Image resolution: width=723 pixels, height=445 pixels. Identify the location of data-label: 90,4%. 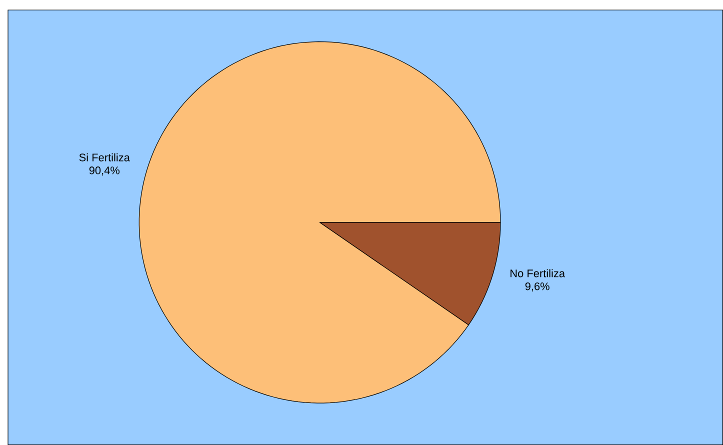
(104, 171).